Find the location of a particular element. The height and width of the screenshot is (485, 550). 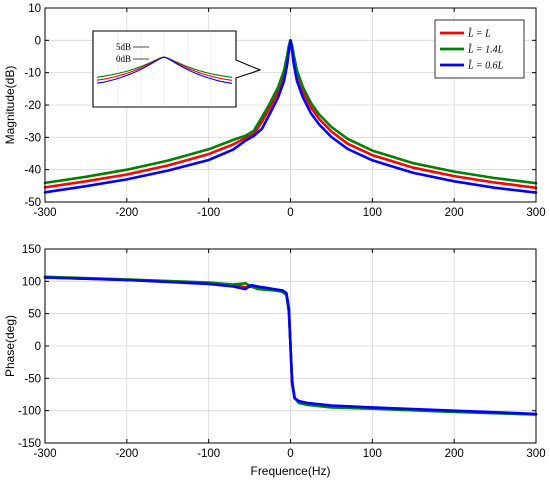

y-tick-label: -40 is located at coordinates (32, 171).